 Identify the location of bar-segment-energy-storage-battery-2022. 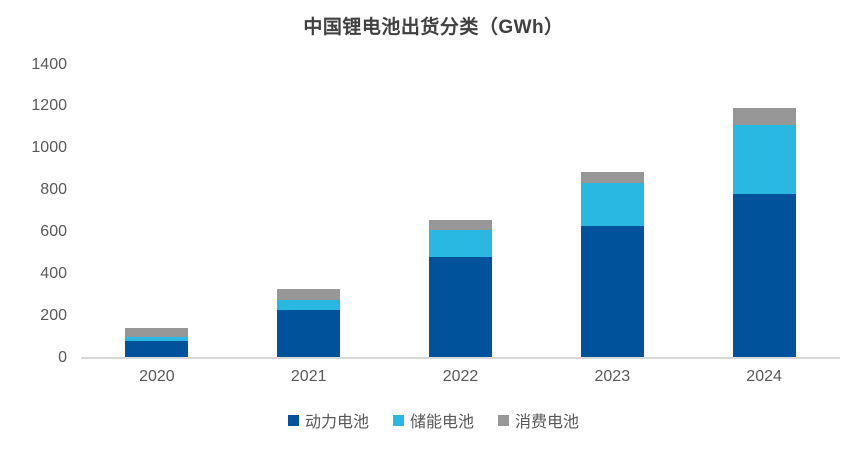
(460, 243).